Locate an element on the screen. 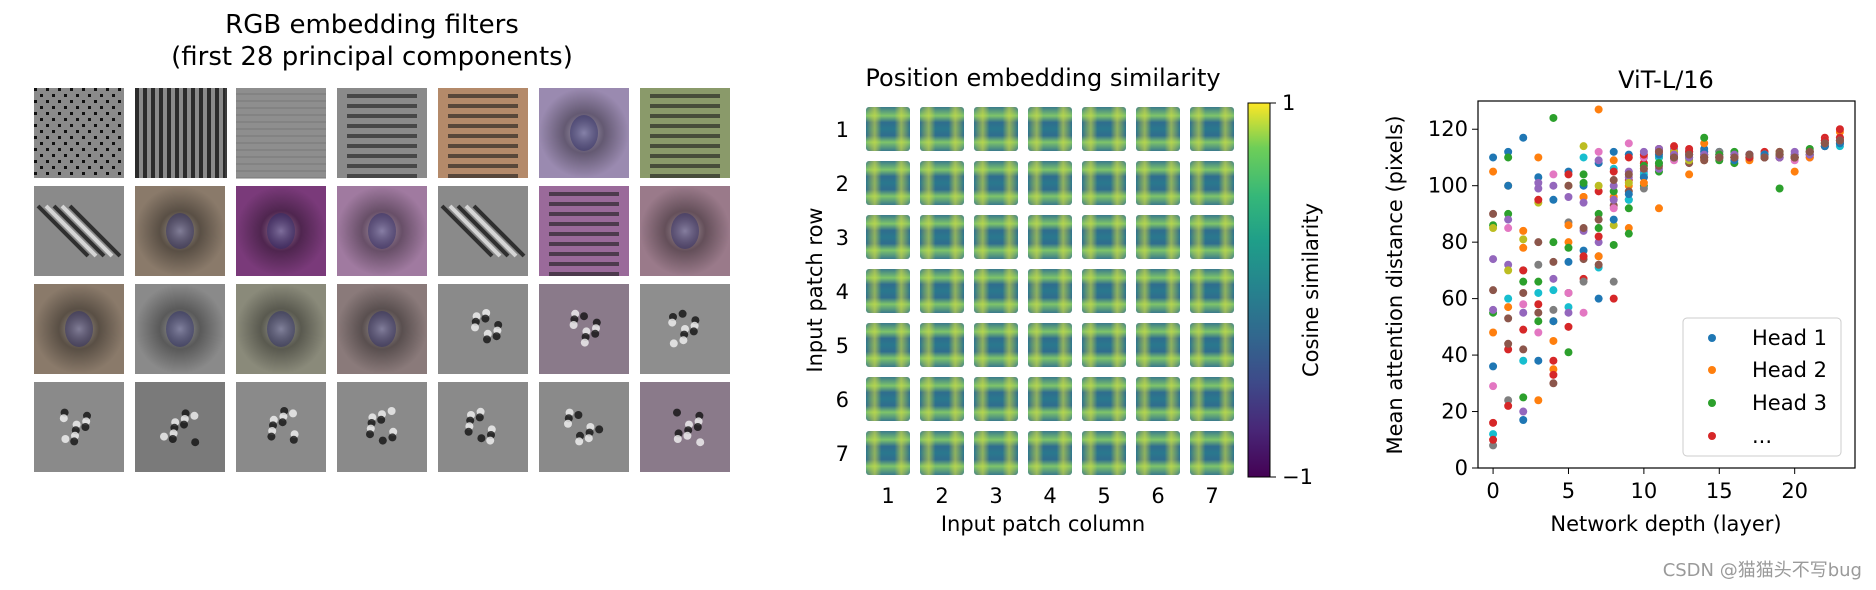 The image size is (1876, 590). heatmap-col-tick-labels: 1 2 3 4 5 6 7 is located at coordinates (1049, 496).